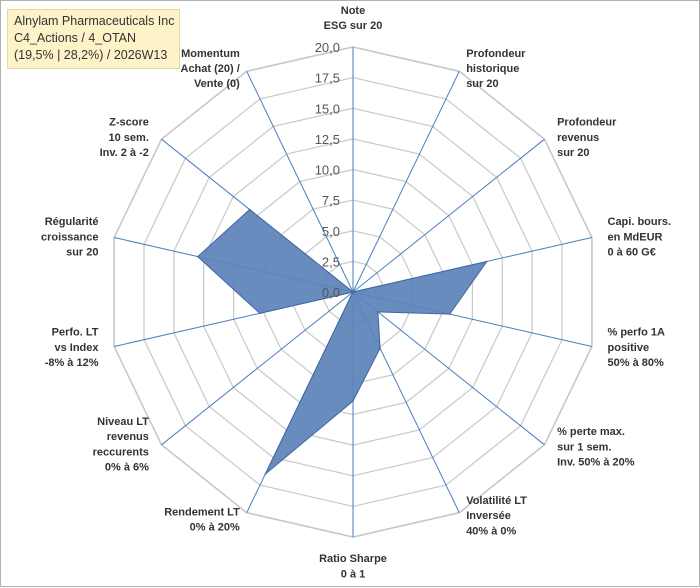 This screenshot has width=700, height=588. What do you see at coordinates (129, 123) in the screenshot?
I see `category-label-line: Z-score` at bounding box center [129, 123].